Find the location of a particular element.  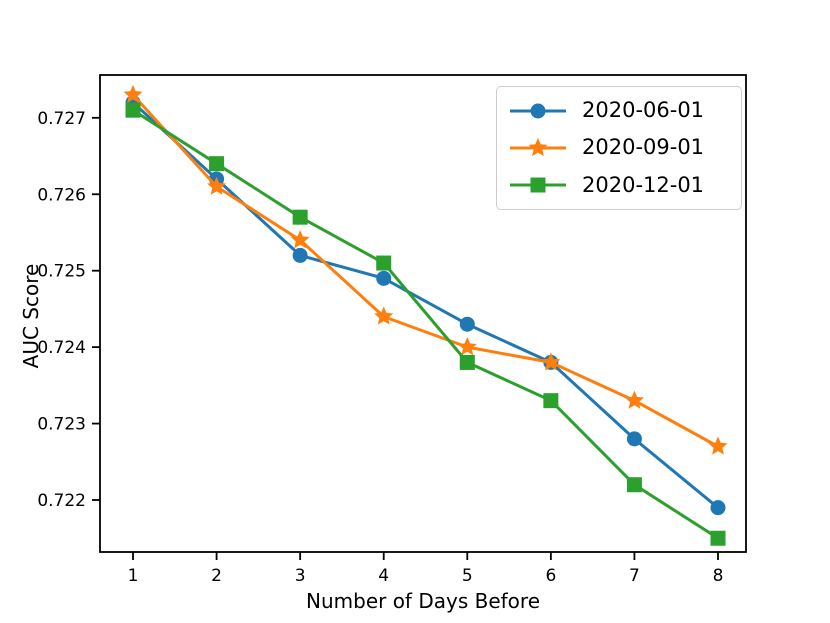

x-tick-label: 3 is located at coordinates (300, 576).